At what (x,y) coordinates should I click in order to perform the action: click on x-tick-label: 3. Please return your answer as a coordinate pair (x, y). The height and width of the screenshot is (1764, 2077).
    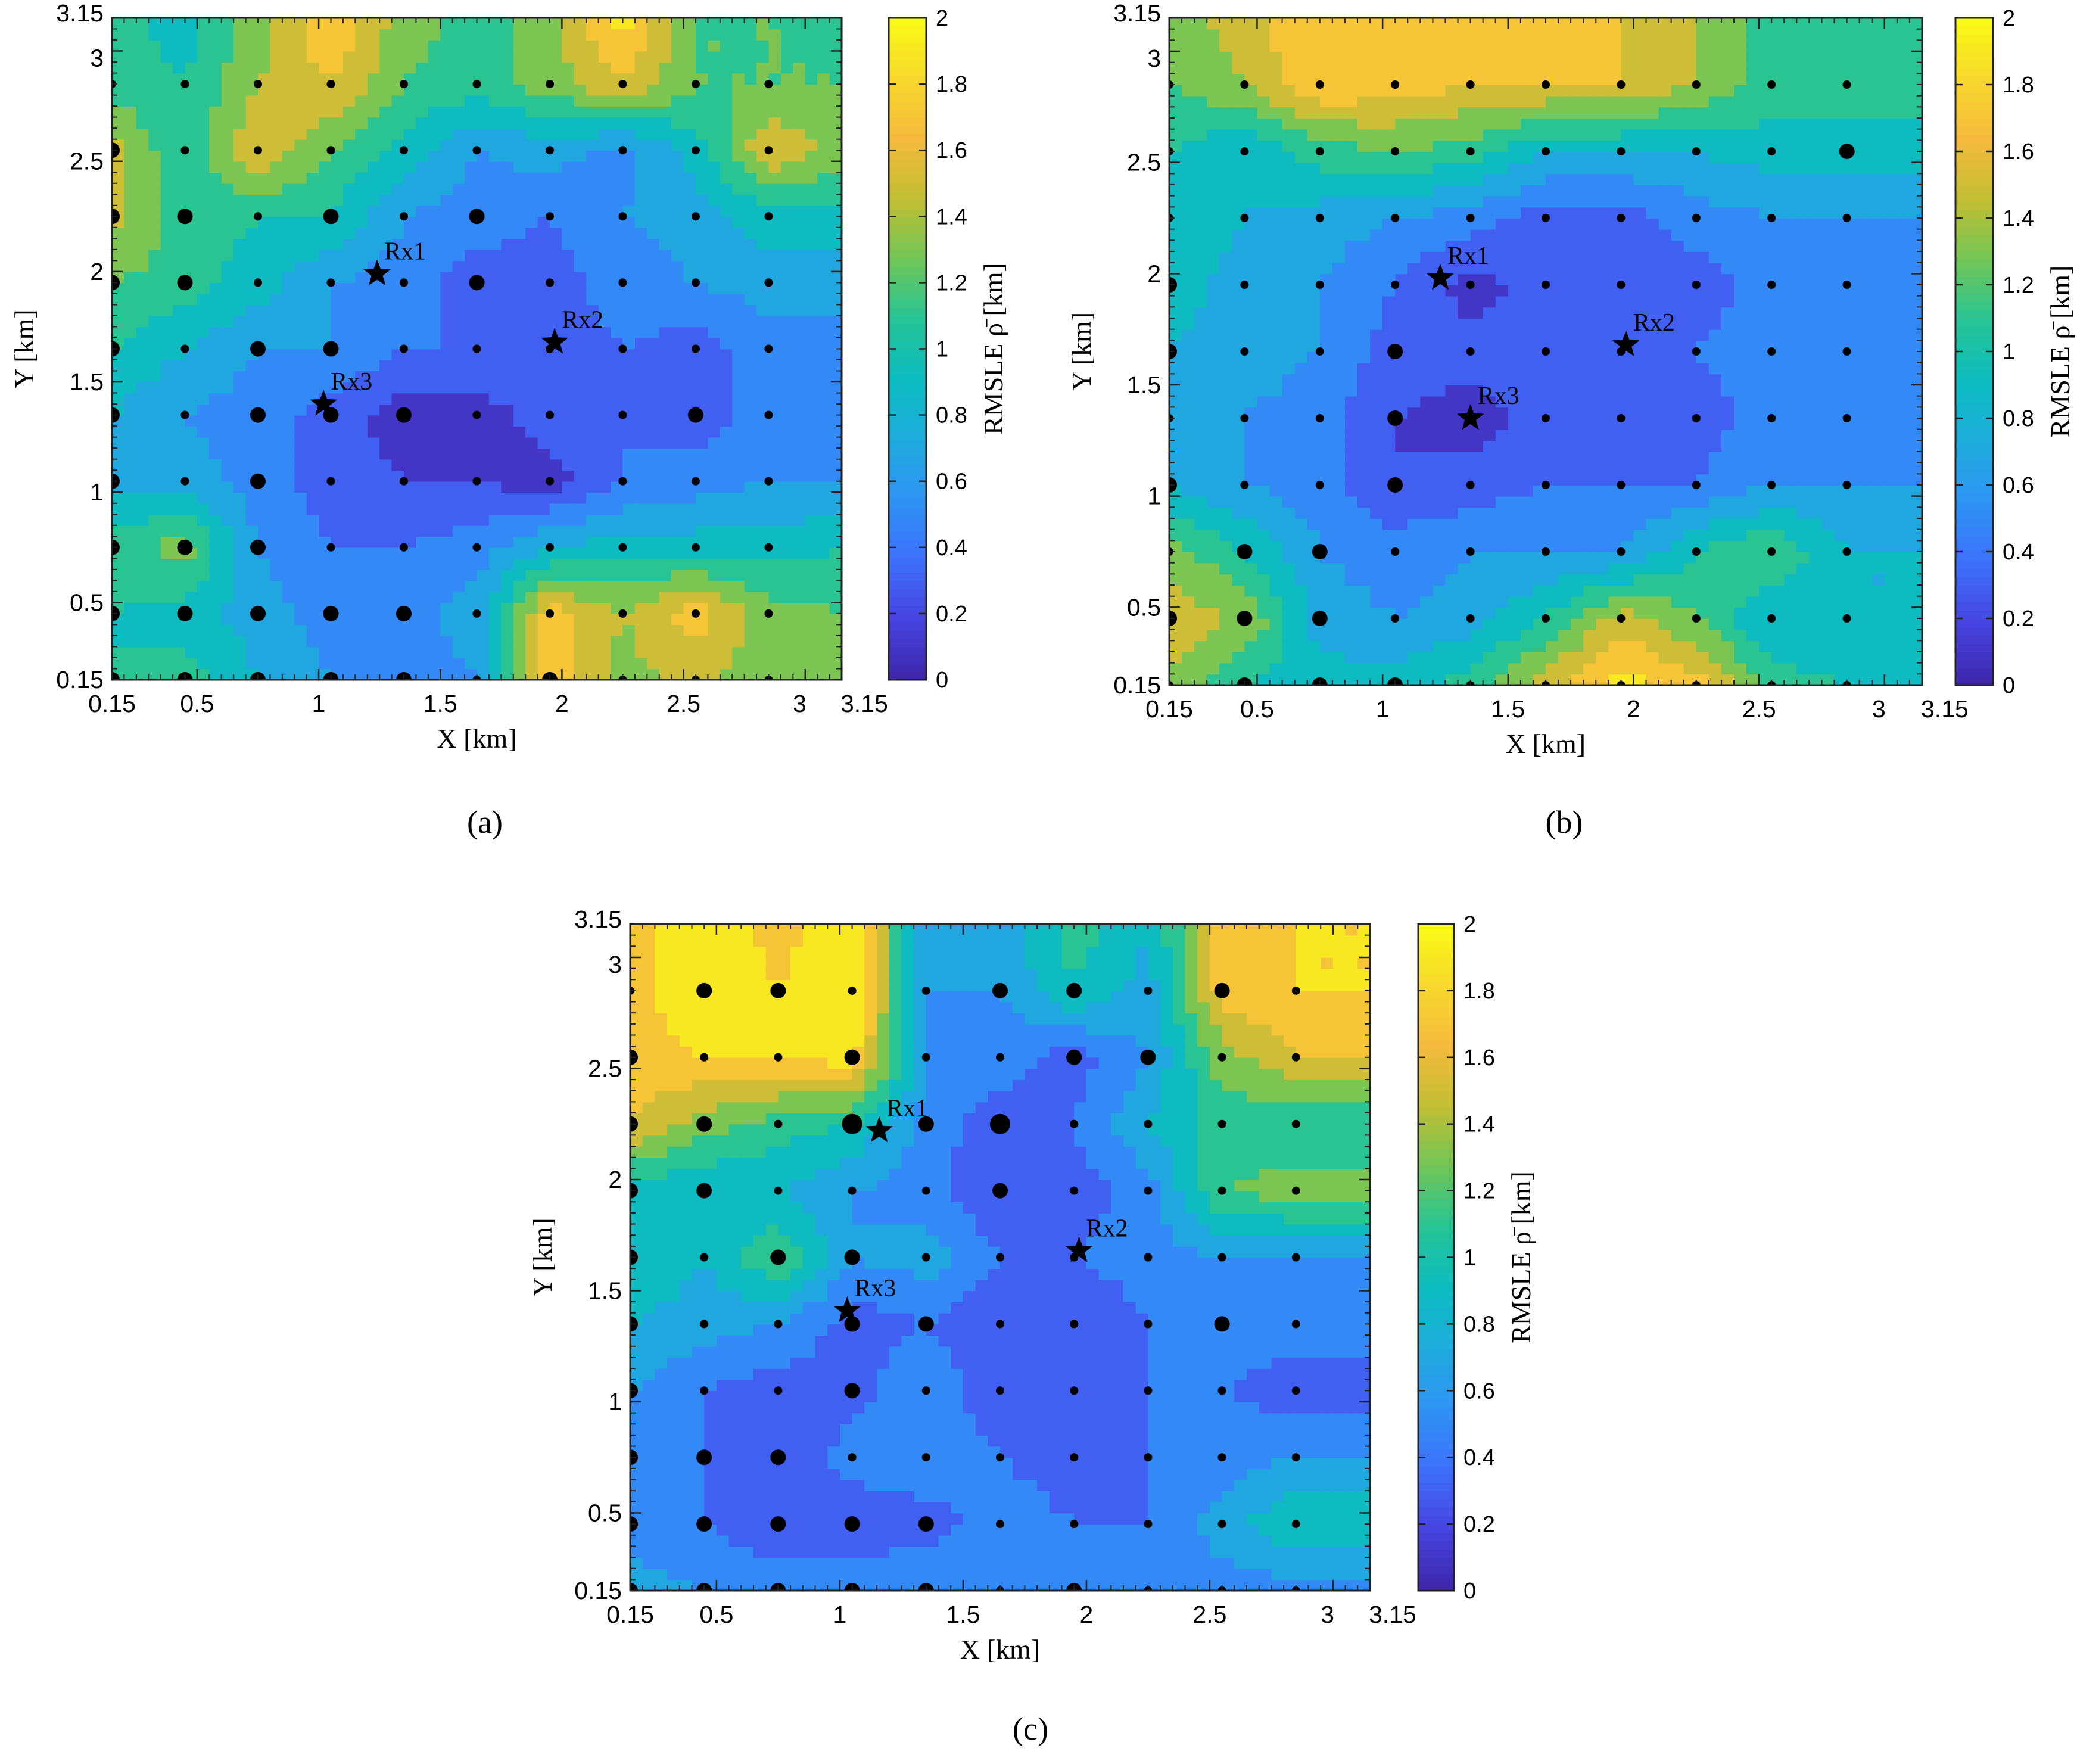
    Looking at the image, I should click on (799, 703).